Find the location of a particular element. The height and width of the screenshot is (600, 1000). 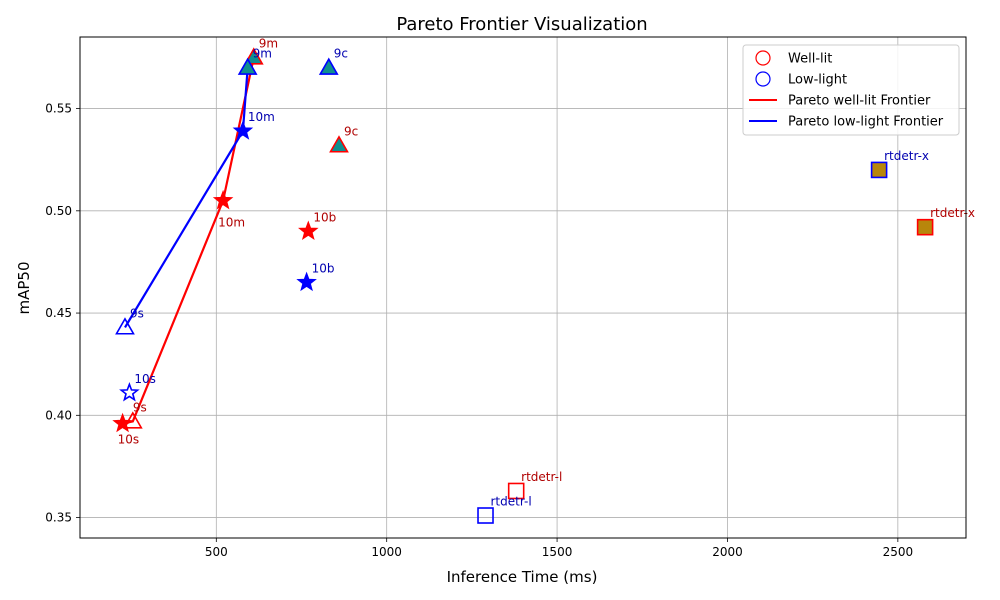

chart-title: Pareto Frontier Visualization is located at coordinates (521, 24).